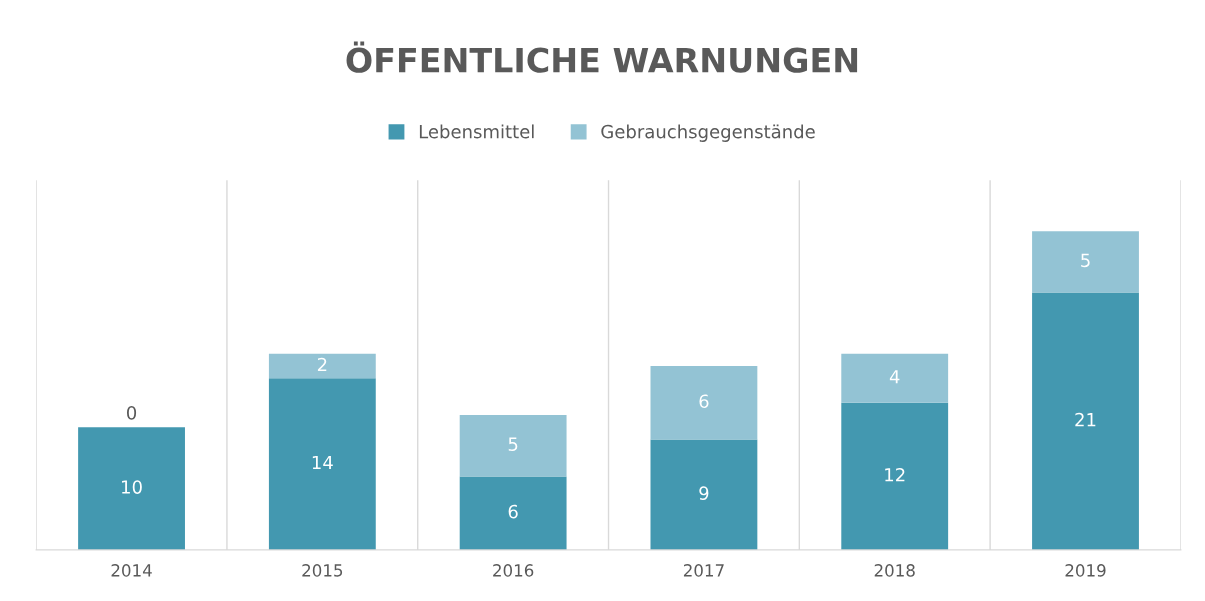 The width and height of the screenshot is (1205, 601). Describe the element at coordinates (703, 570) in the screenshot. I see `x-tick-label: 2017` at that location.